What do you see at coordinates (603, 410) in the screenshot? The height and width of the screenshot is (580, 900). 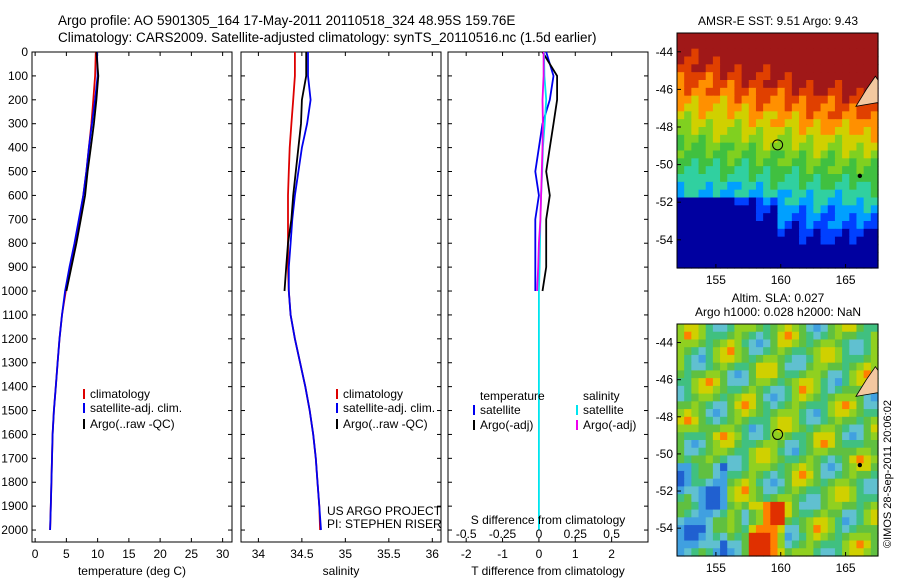 I see `diff-legend-label-right-0: satellite` at bounding box center [603, 410].